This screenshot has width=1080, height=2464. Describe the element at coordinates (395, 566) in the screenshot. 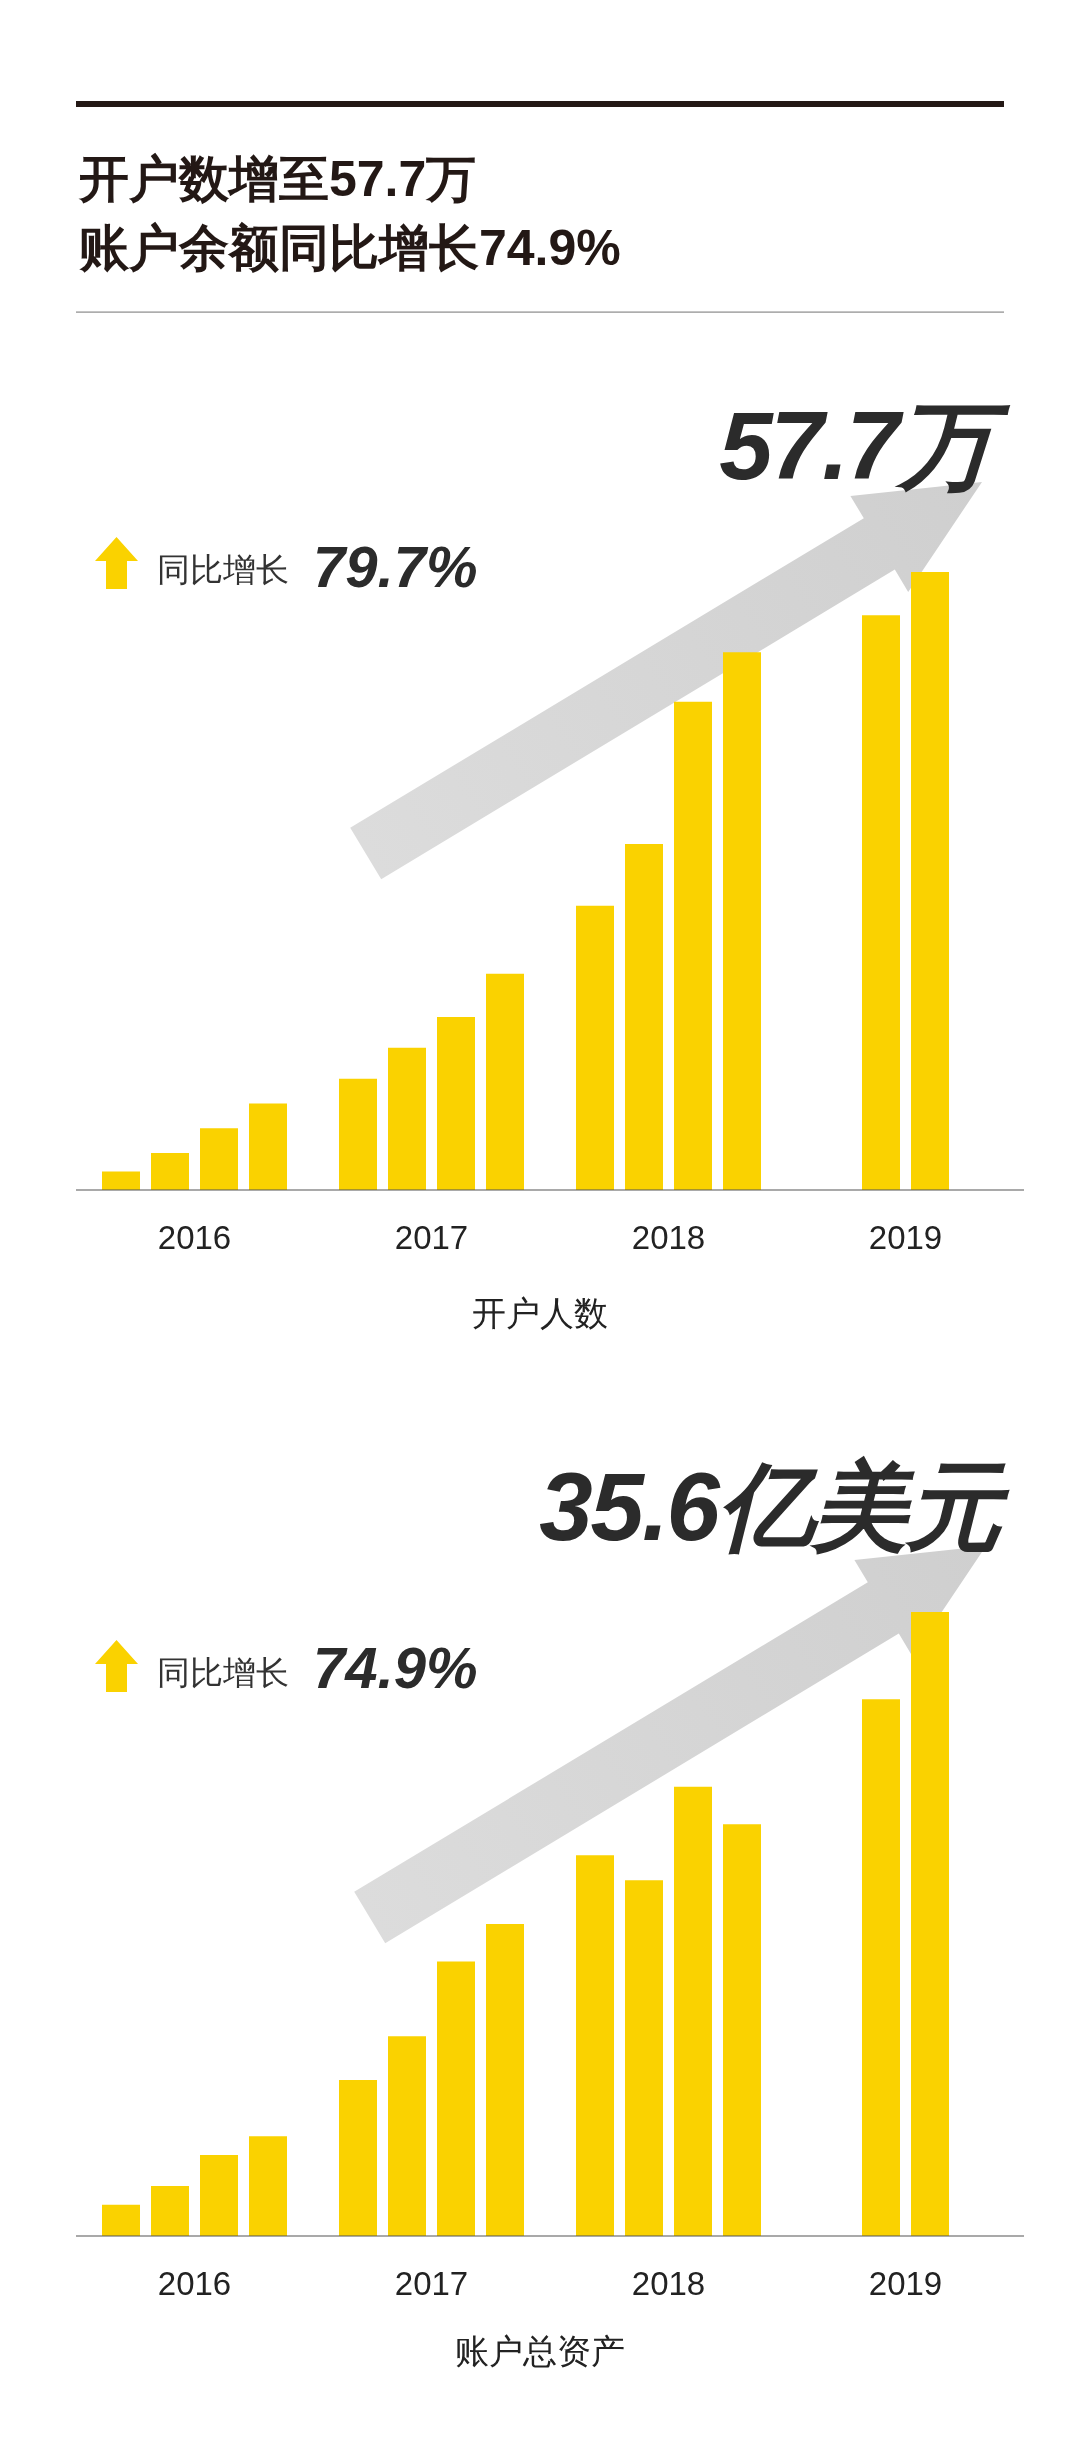

I see `annotation: 79.7%` at that location.